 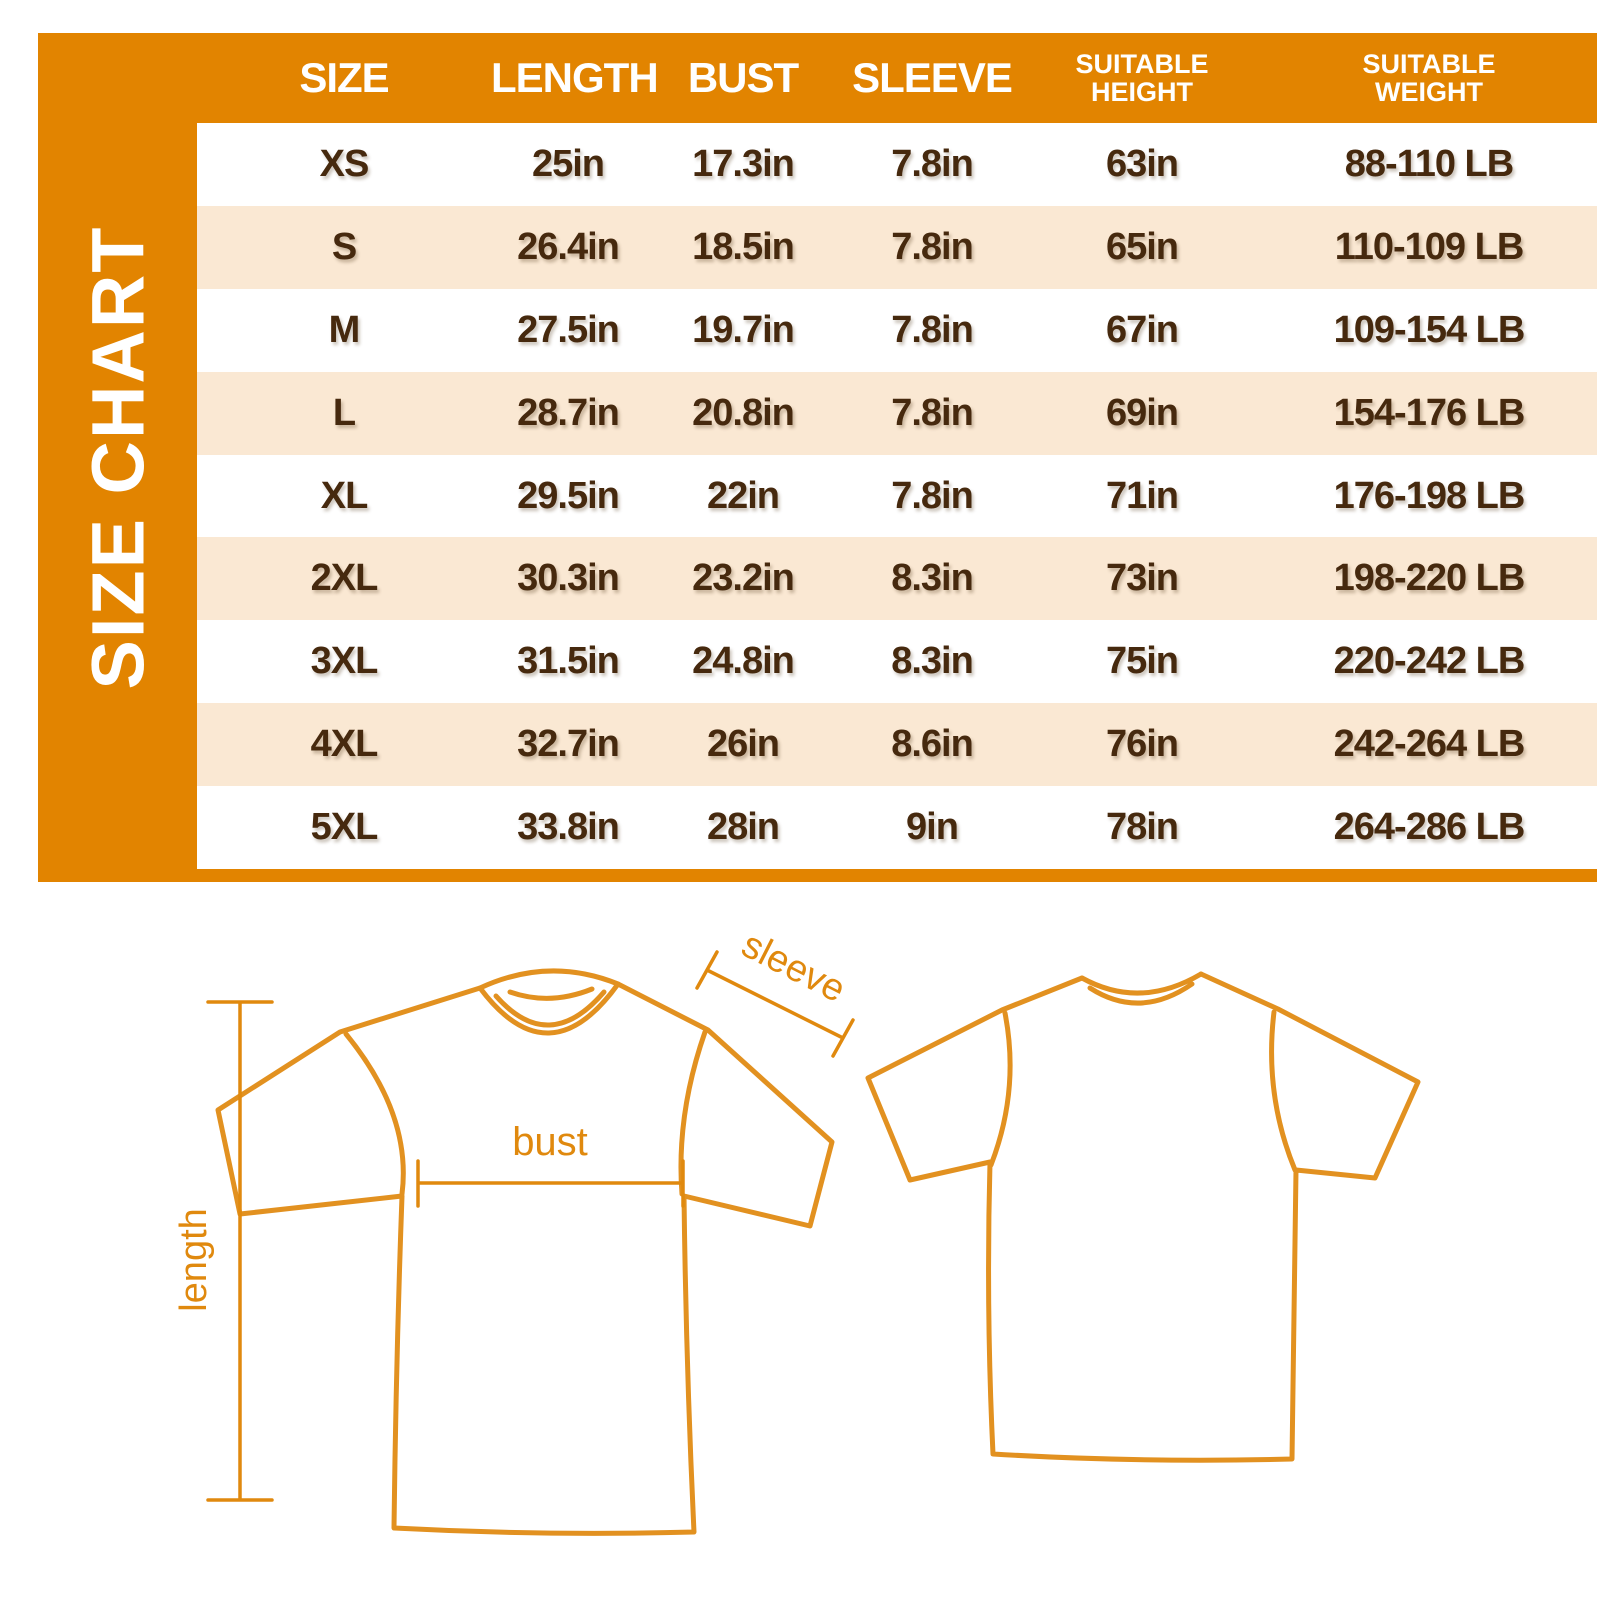 I want to click on cell-bust: 28in, so click(x=743, y=827).